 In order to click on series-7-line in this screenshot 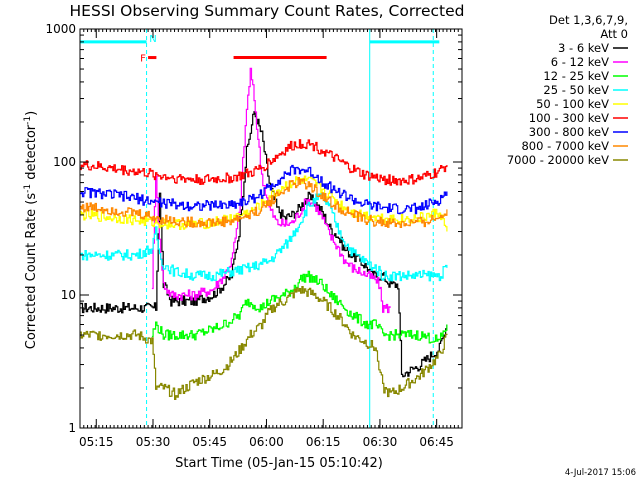, I will do `click(264, 189)`.